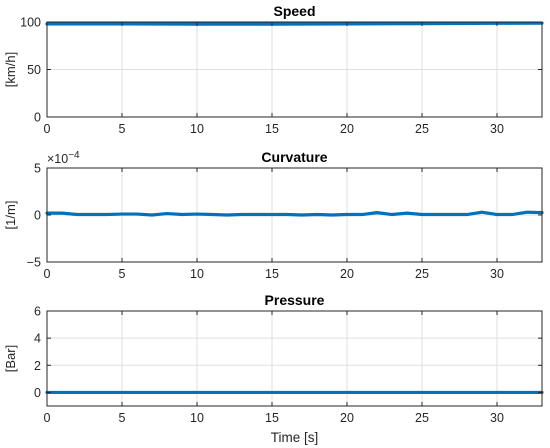  What do you see at coordinates (37, 339) in the screenshot?
I see `y-tick-label: 4` at bounding box center [37, 339].